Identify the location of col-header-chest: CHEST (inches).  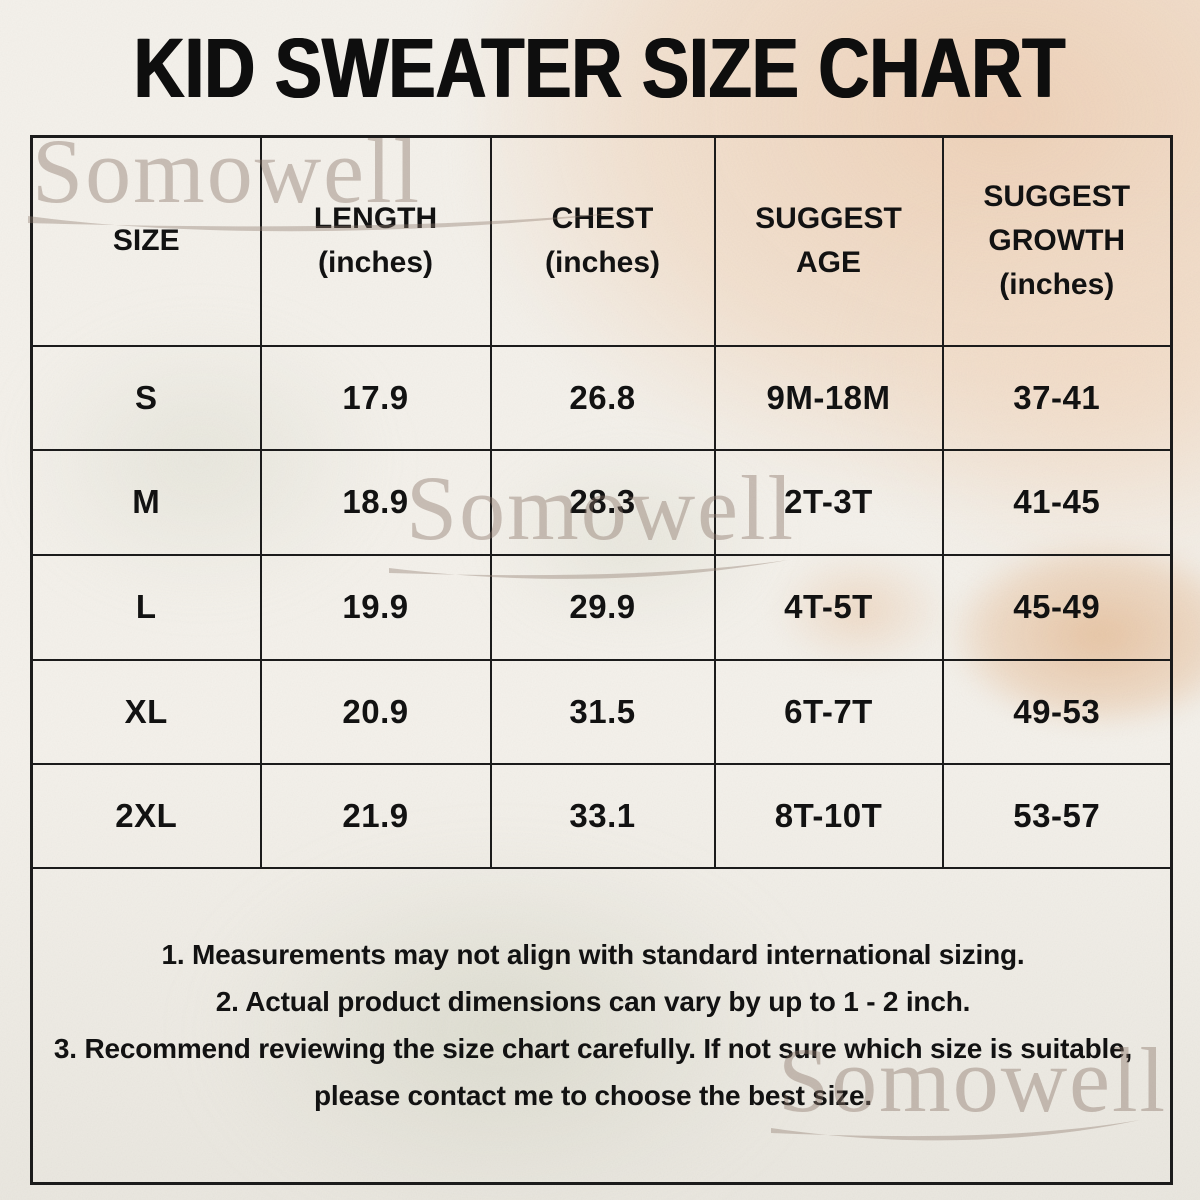
(602, 241).